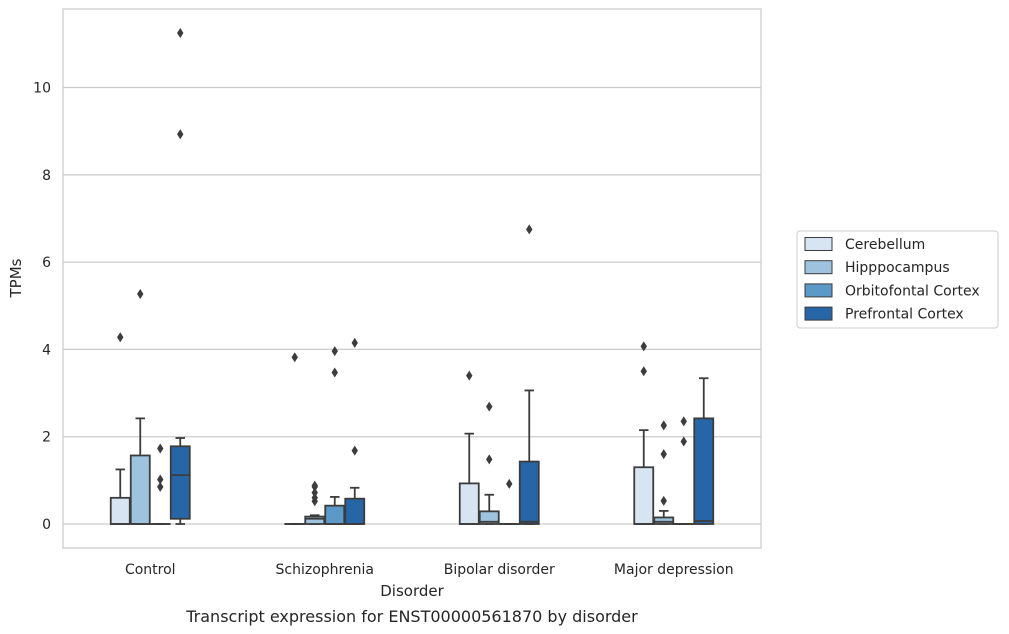 This screenshot has height=634, width=1009. Describe the element at coordinates (325, 570) in the screenshot. I see `x-tick-label: Schizophrenia` at that location.